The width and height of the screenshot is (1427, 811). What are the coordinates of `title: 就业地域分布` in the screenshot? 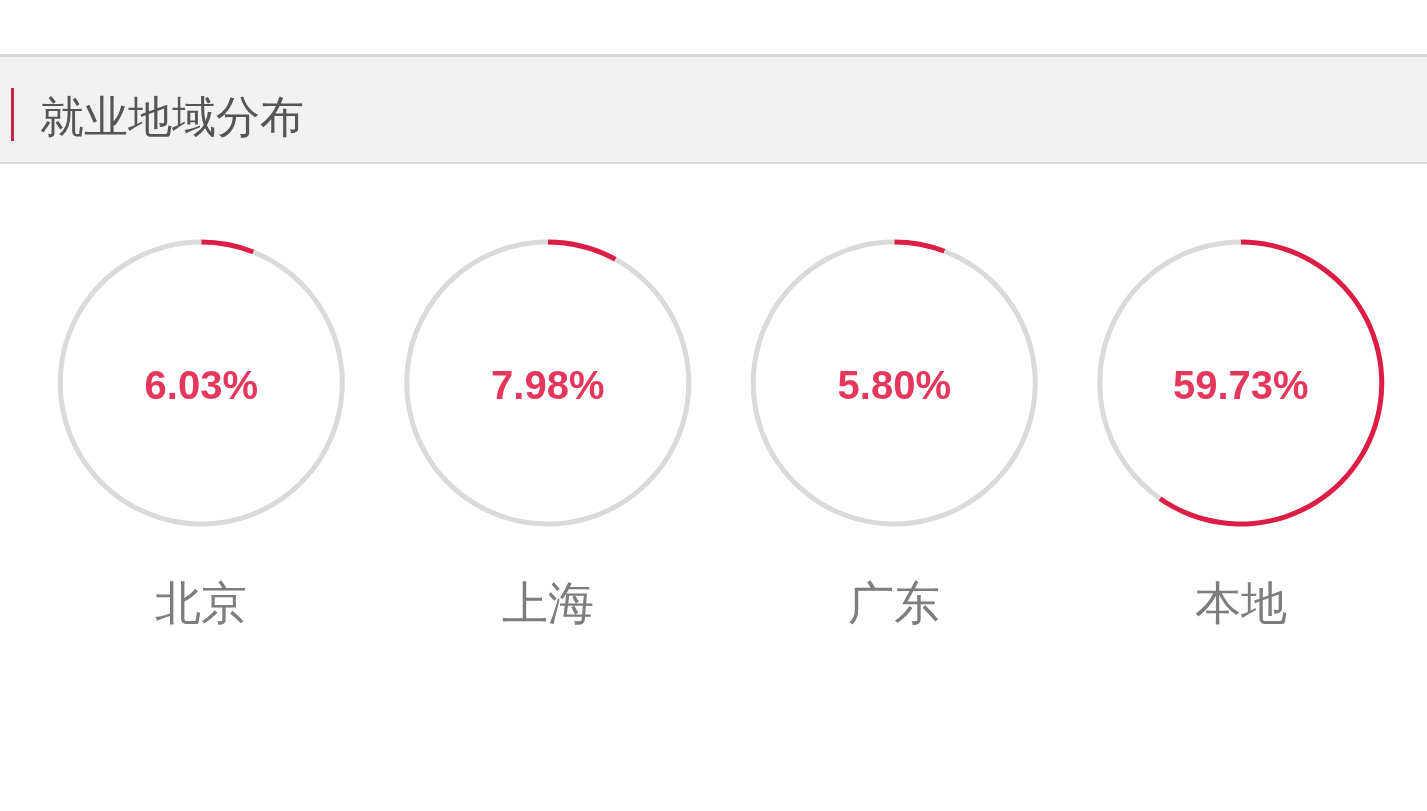 It's located at (172, 116).